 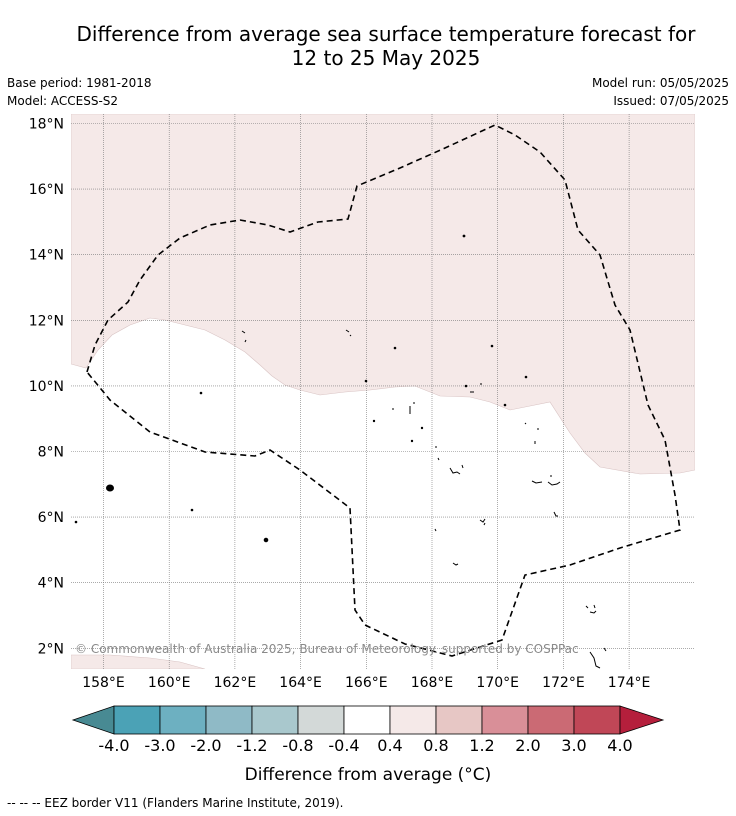 I want to click on colorbar-tick-label: -2.0, so click(x=205, y=745).